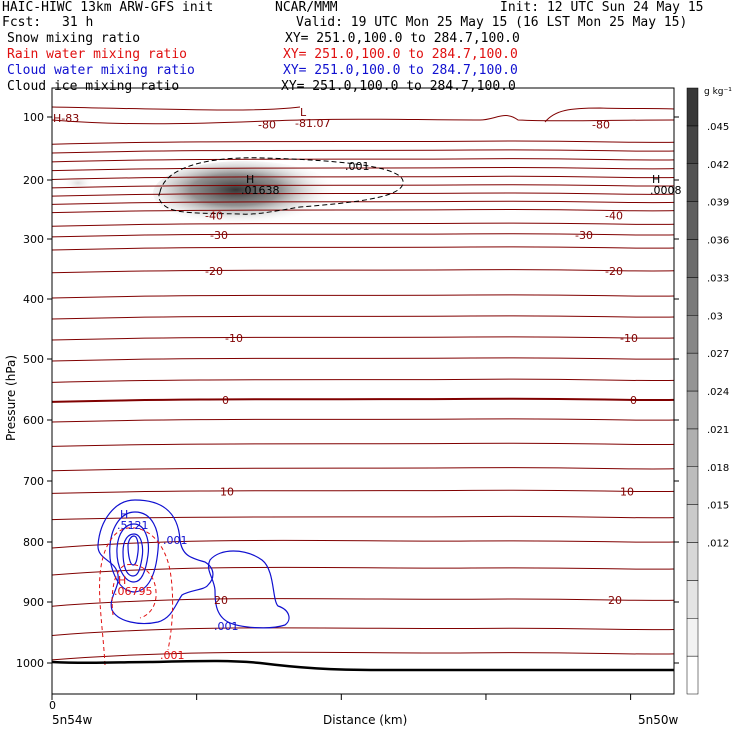 The height and width of the screenshot is (740, 740). Describe the element at coordinates (33, 180) in the screenshot. I see `y-tick-label: 200` at that location.